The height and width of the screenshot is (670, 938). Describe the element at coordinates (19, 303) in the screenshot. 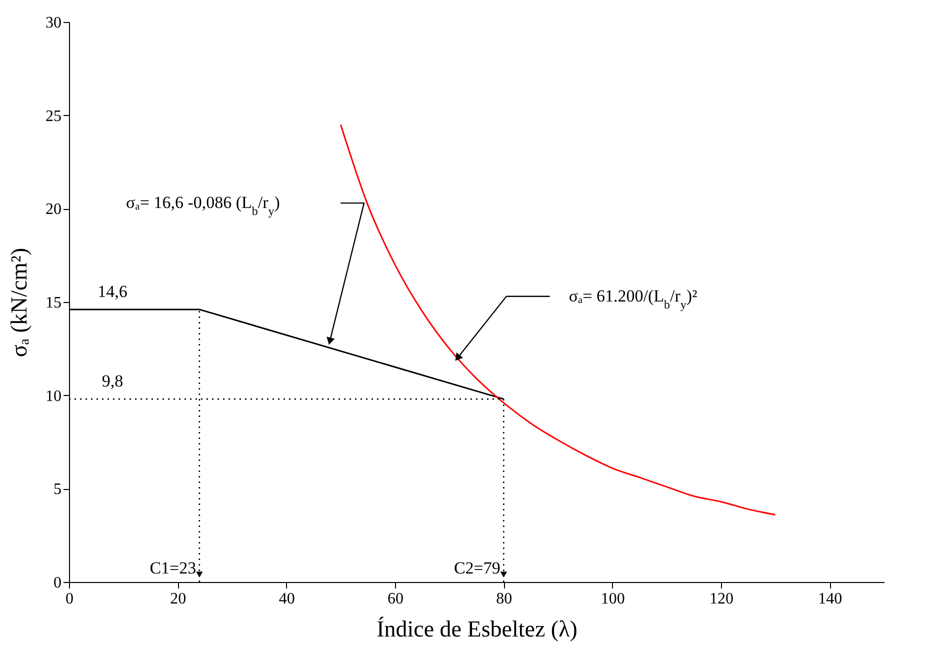

I see `y-axis-title: σₐ (kN/cm²)` at that location.